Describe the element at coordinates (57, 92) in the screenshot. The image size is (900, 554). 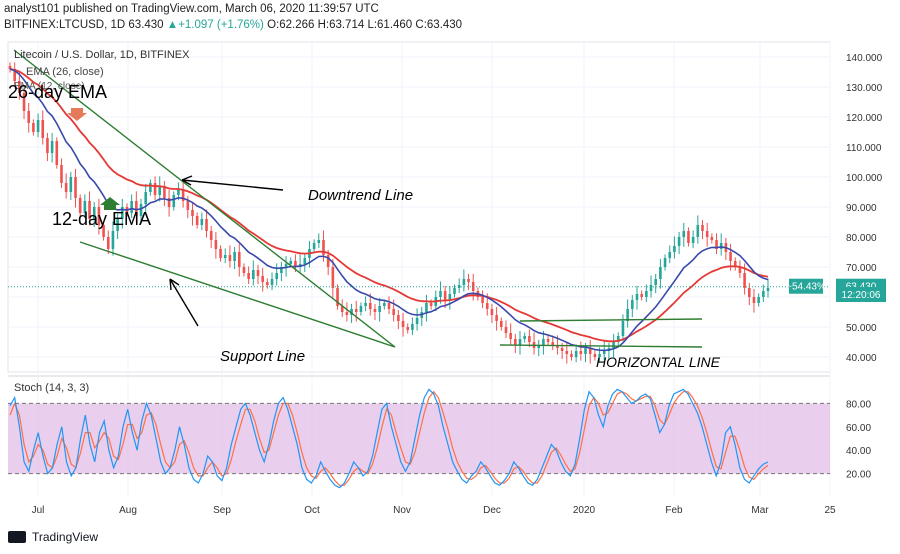
I see `ema26-annotation: 26-day EMA` at that location.